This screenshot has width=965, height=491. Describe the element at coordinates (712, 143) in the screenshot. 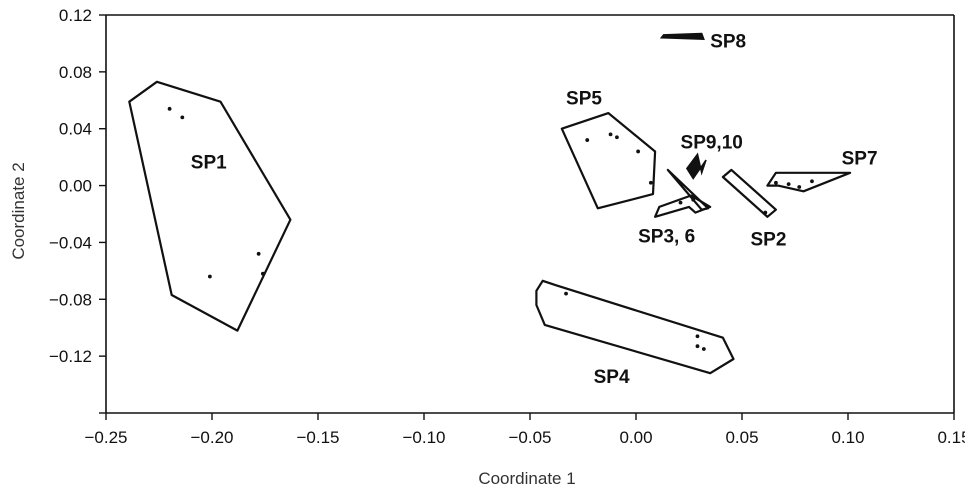

I see `label-sp9-10: SP9,10` at that location.